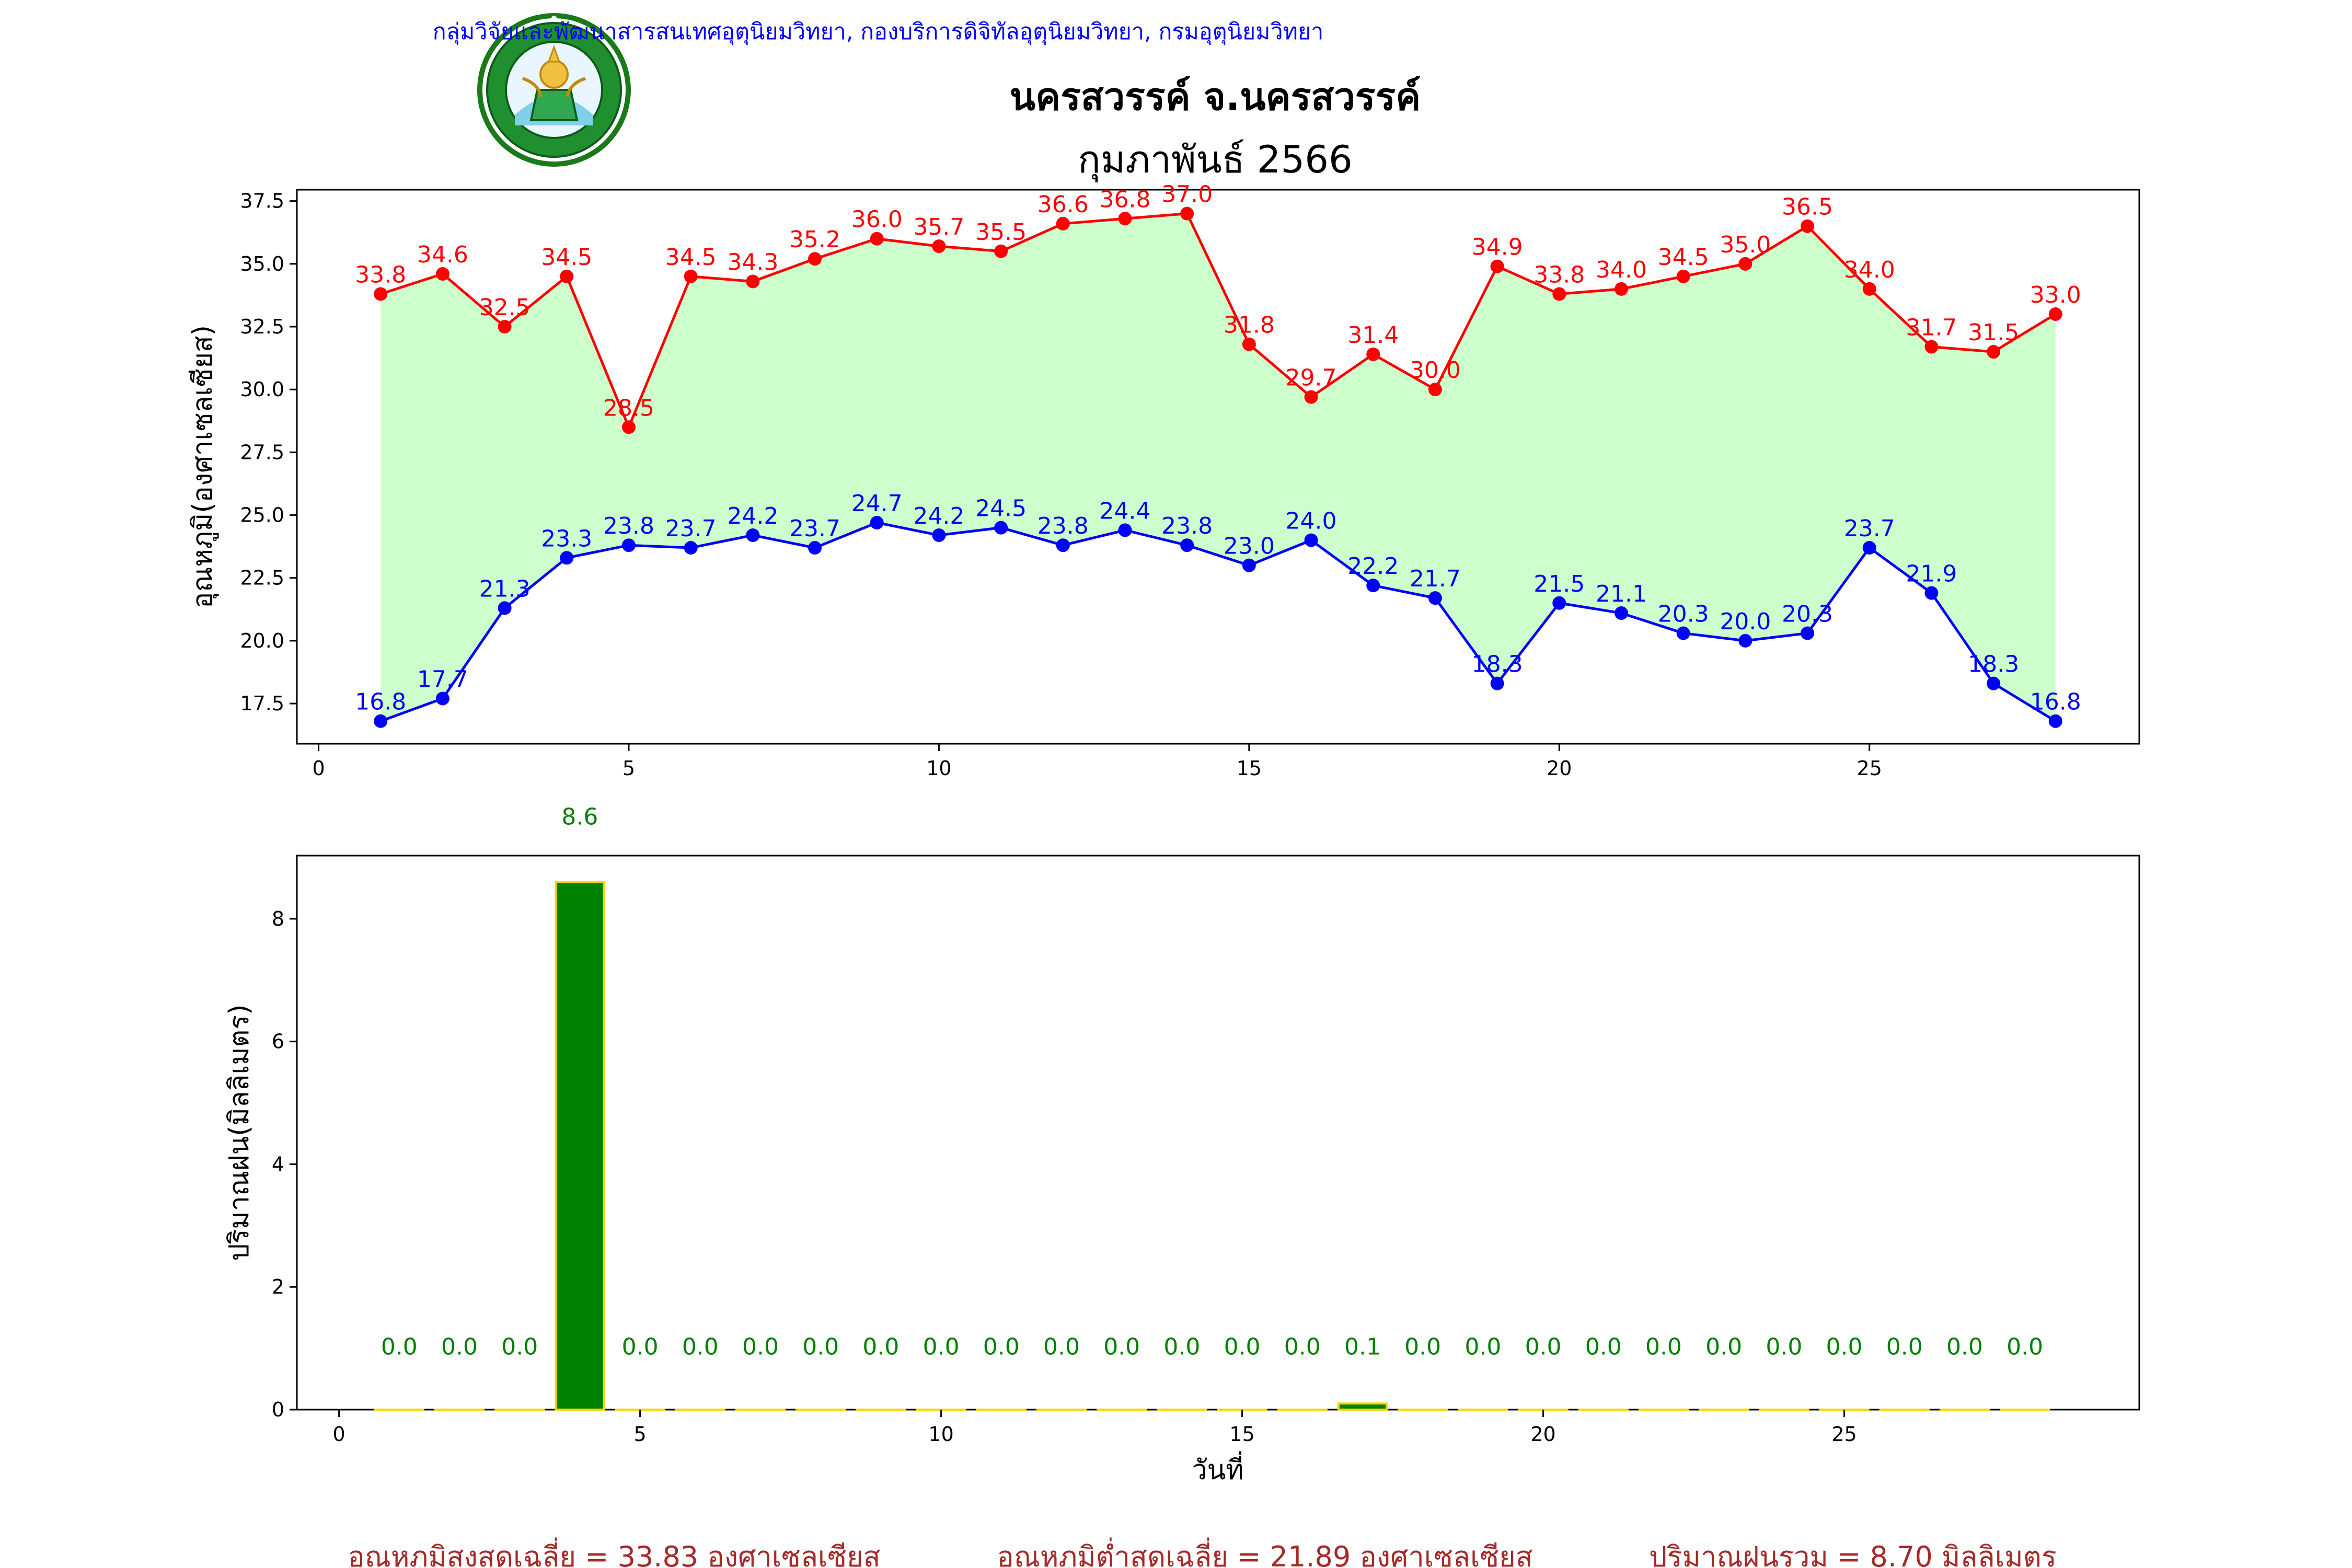 The width and height of the screenshot is (2352, 1568). I want to click on rainfall-x-tick-label: 15, so click(1241, 1434).